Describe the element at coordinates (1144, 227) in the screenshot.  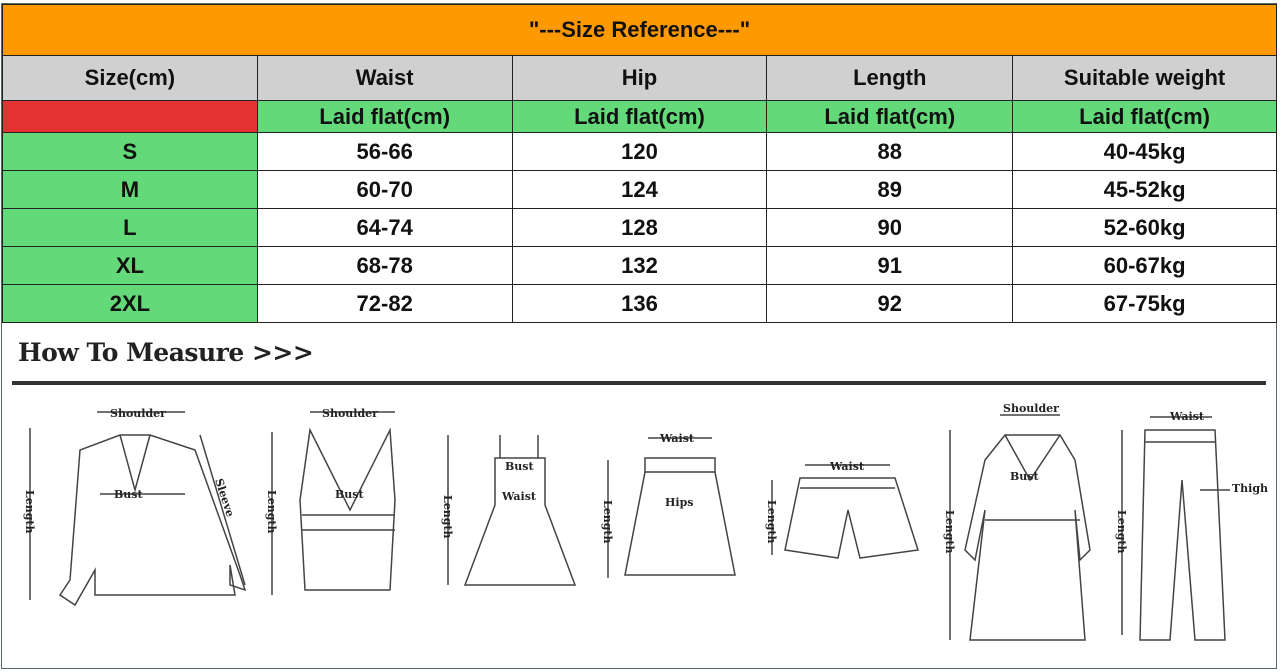
I see `cell-weight: 52-60kg` at that location.